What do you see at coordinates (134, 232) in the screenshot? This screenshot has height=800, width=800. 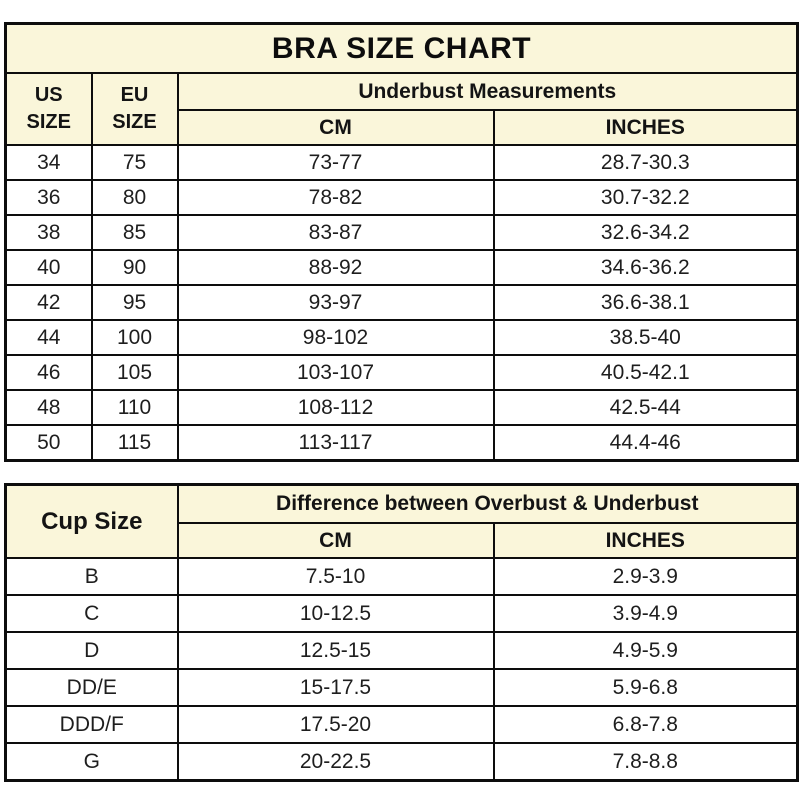 I see `cell-eu-size: 85` at bounding box center [134, 232].